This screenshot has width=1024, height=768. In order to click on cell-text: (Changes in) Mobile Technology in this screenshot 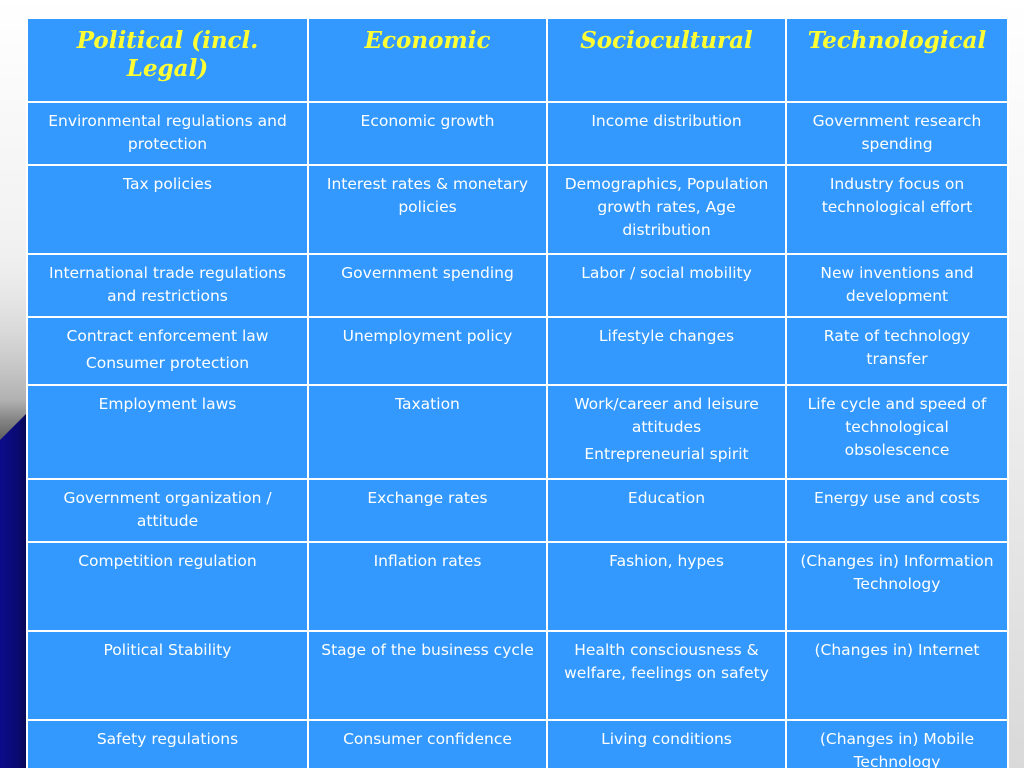, I will do `click(897, 749)`.